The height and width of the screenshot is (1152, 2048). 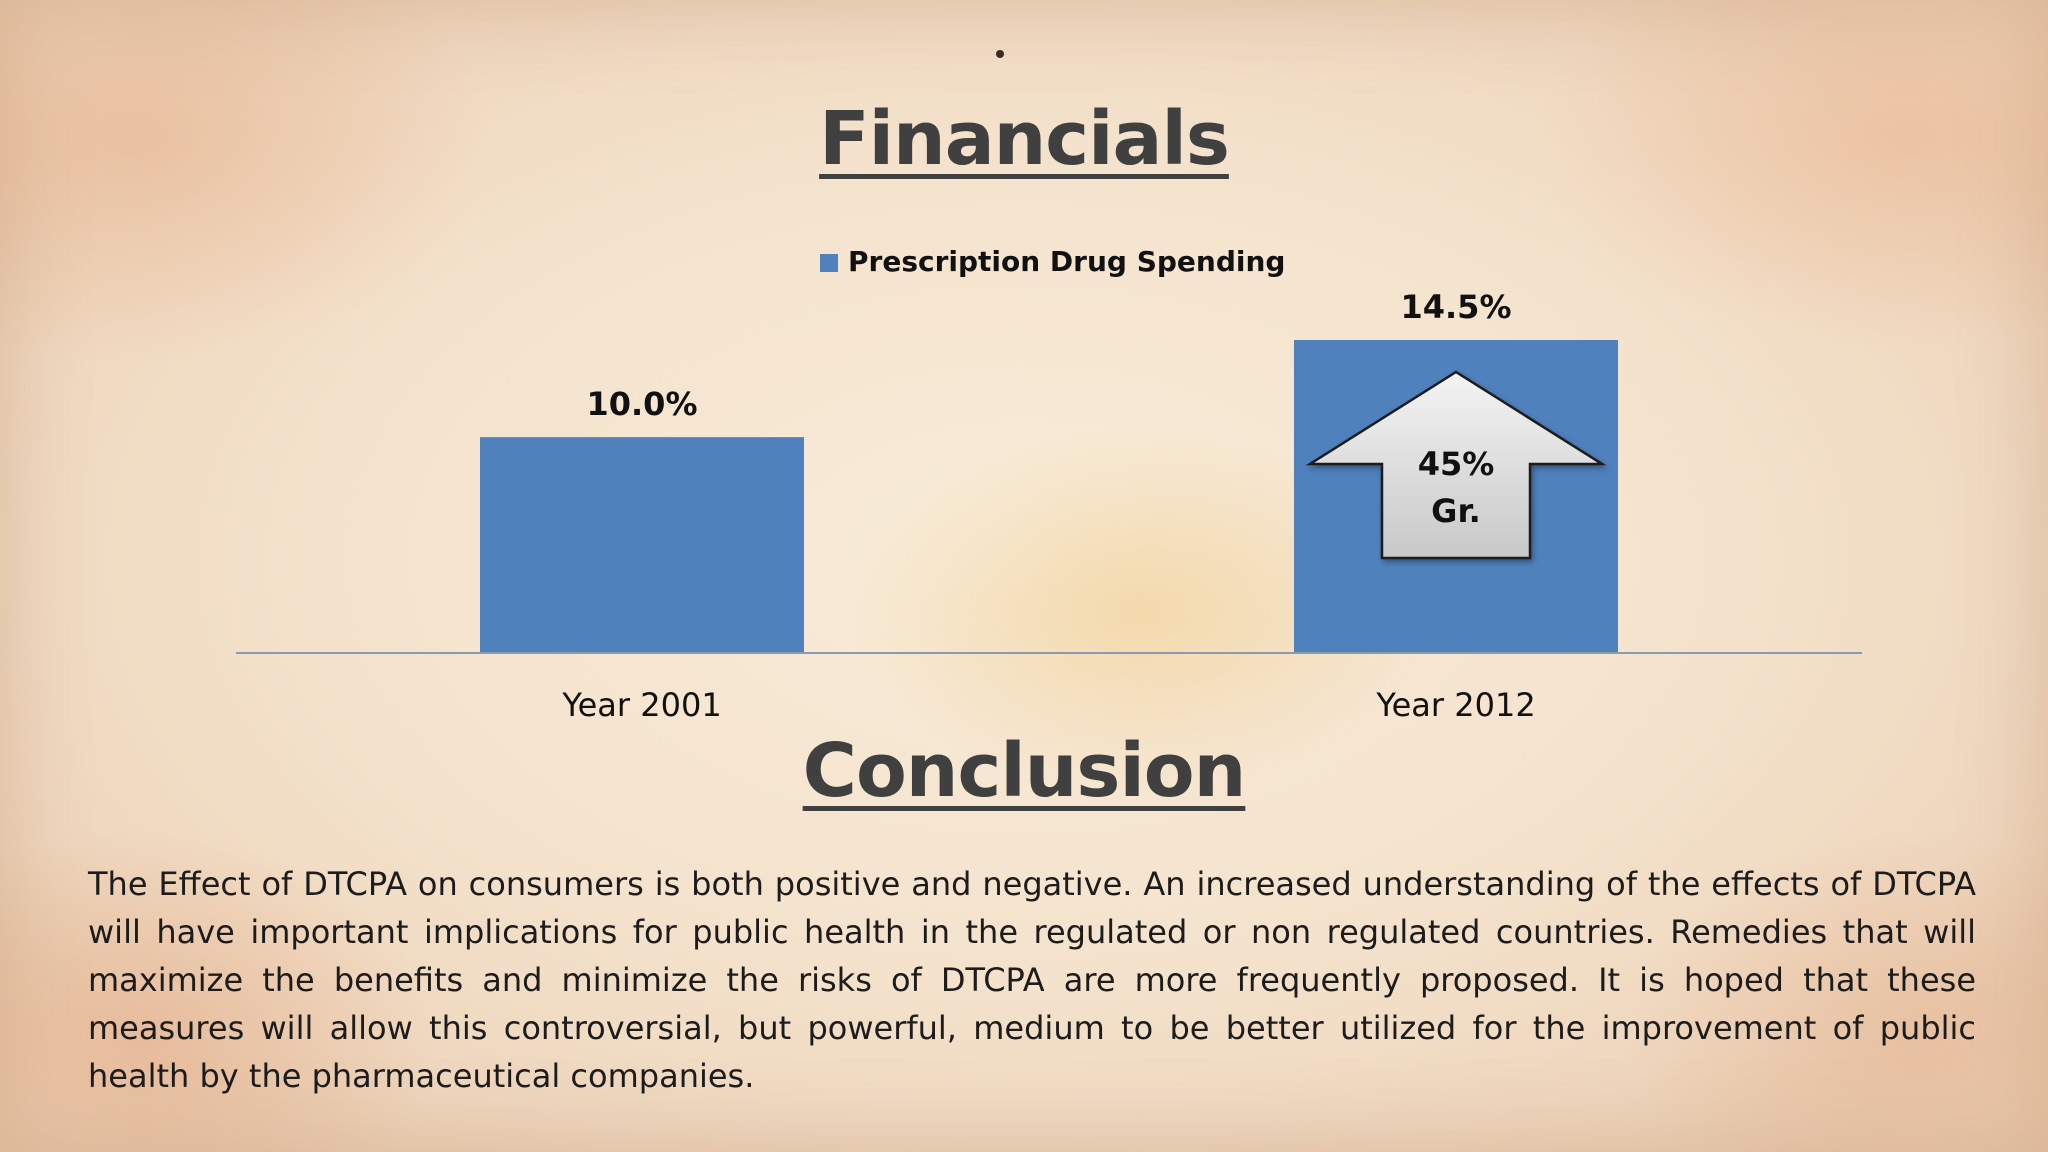 I want to click on arrow-label-line: Gr., so click(x=1456, y=511).